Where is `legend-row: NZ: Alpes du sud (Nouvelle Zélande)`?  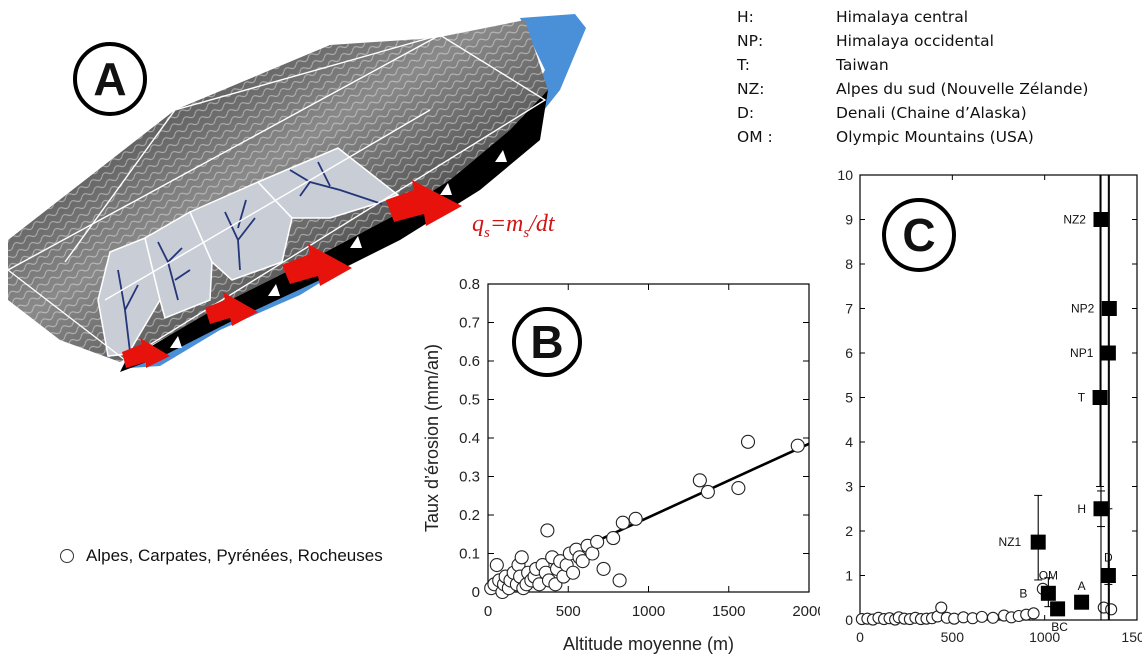 legend-row: NZ: Alpes du sud (Nouvelle Zélande) is located at coordinates (912, 89).